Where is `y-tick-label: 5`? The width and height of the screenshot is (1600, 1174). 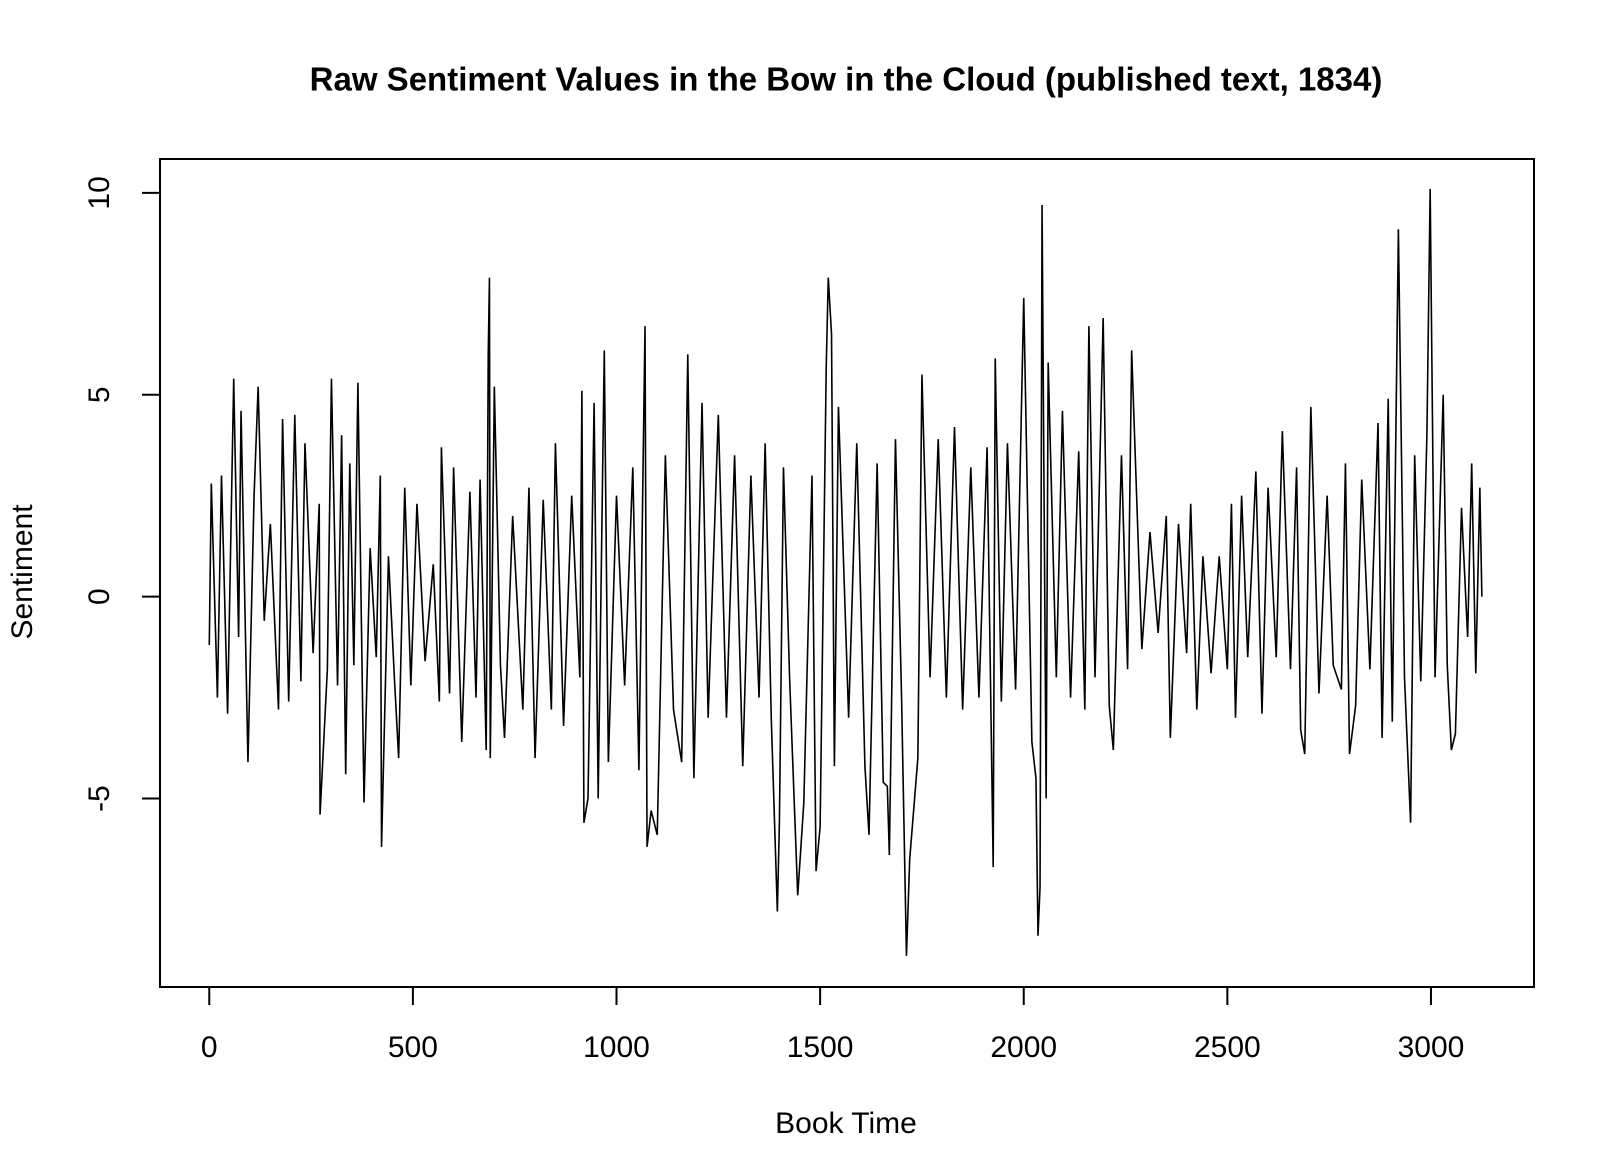
y-tick-label: 5 is located at coordinates (99, 394).